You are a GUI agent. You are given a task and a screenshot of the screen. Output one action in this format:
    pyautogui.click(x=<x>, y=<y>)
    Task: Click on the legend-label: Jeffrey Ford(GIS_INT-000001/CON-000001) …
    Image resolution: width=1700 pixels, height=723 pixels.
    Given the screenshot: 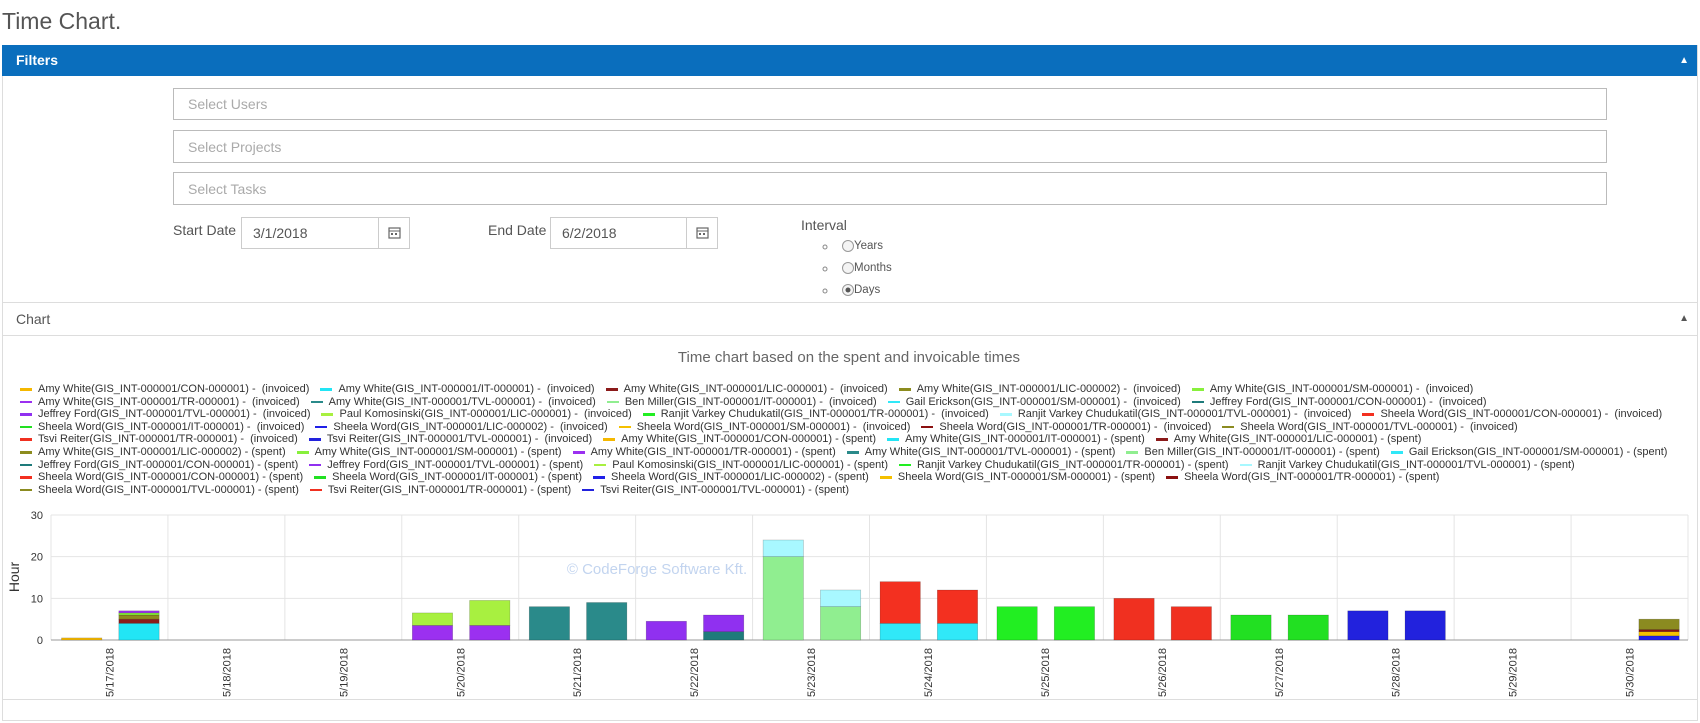 What is the action you would take?
    pyautogui.click(x=1348, y=401)
    